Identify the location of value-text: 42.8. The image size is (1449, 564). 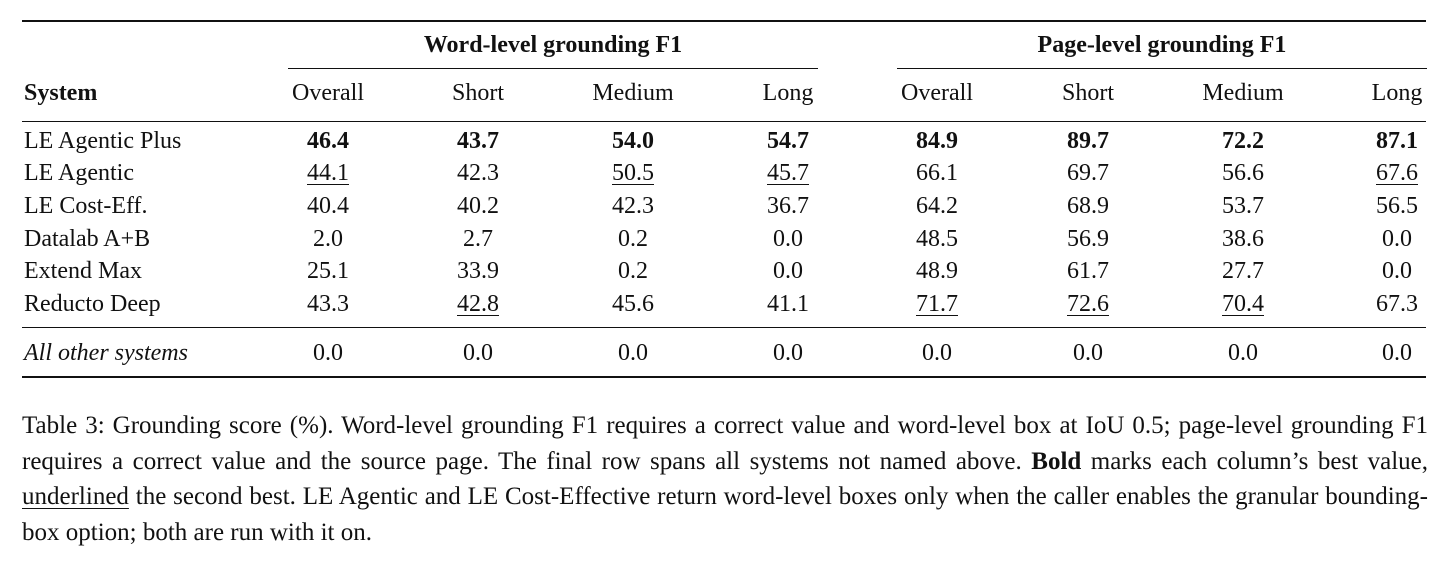
(478, 304).